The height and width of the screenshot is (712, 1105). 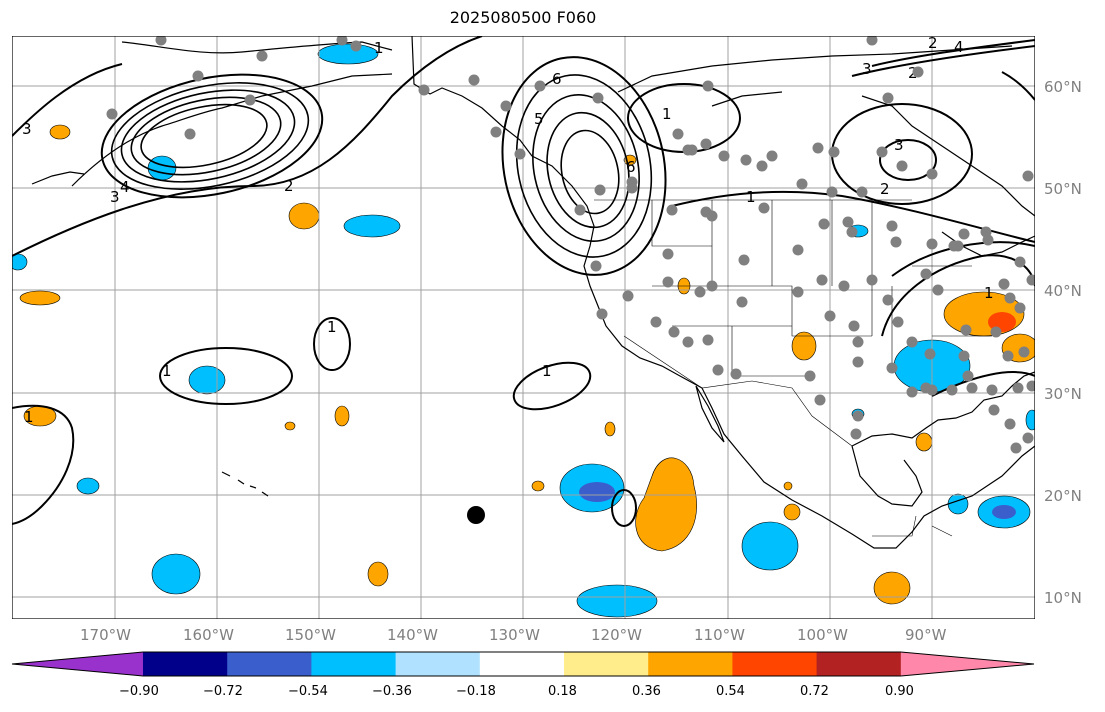 What do you see at coordinates (926, 635) in the screenshot?
I see `lon-label-90w: 90°W` at bounding box center [926, 635].